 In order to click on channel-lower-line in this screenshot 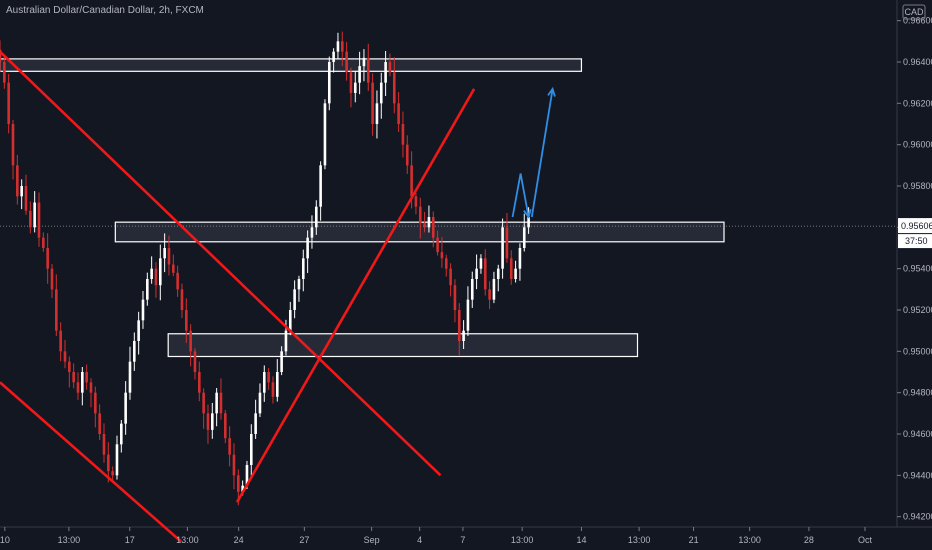, I will do `click(91, 462)`.